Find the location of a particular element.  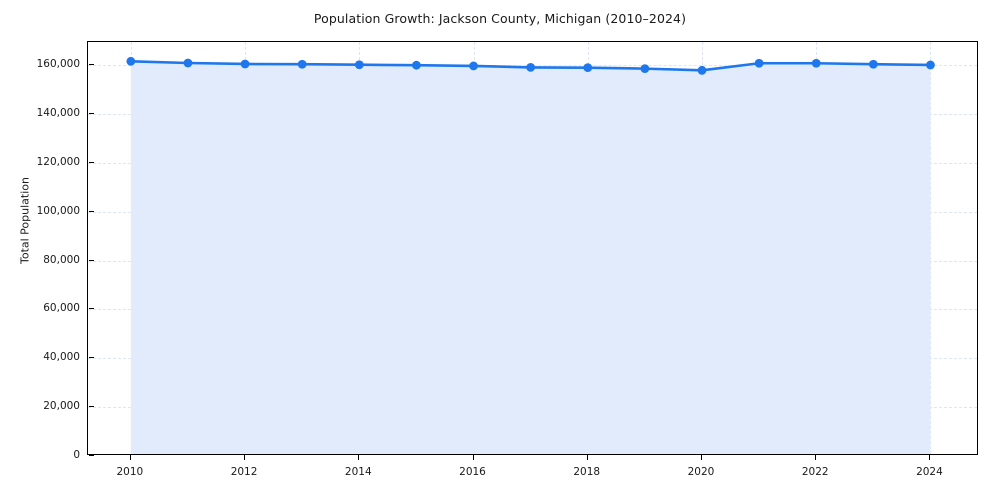

x-tick-label-0: 2010 is located at coordinates (130, 472).